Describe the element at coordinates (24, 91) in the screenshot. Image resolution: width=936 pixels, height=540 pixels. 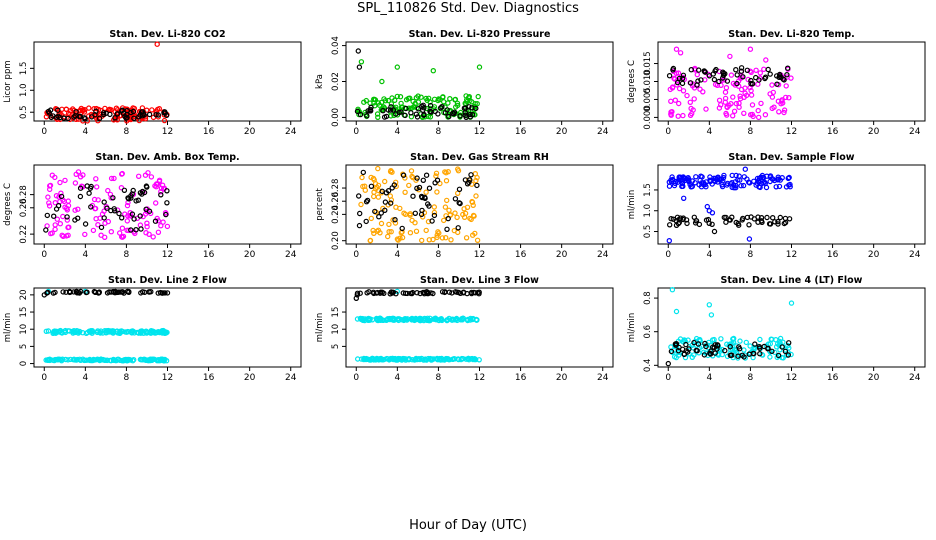
I see `y-tick-label: 1.0` at that location.